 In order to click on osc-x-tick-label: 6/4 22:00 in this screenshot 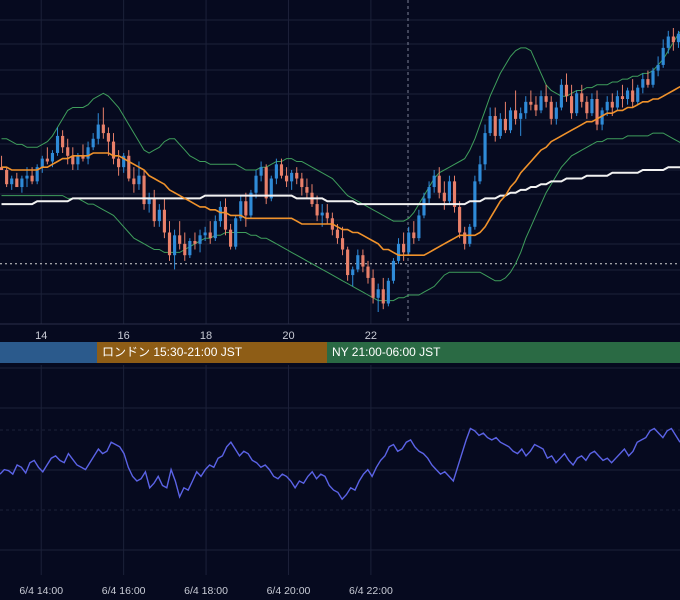, I will do `click(371, 591)`.